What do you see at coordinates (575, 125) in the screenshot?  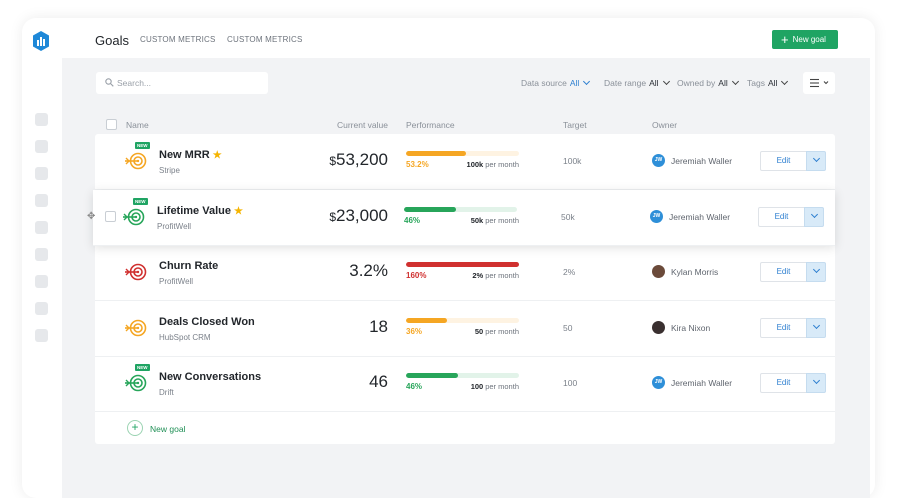 I see `column-header: Target` at bounding box center [575, 125].